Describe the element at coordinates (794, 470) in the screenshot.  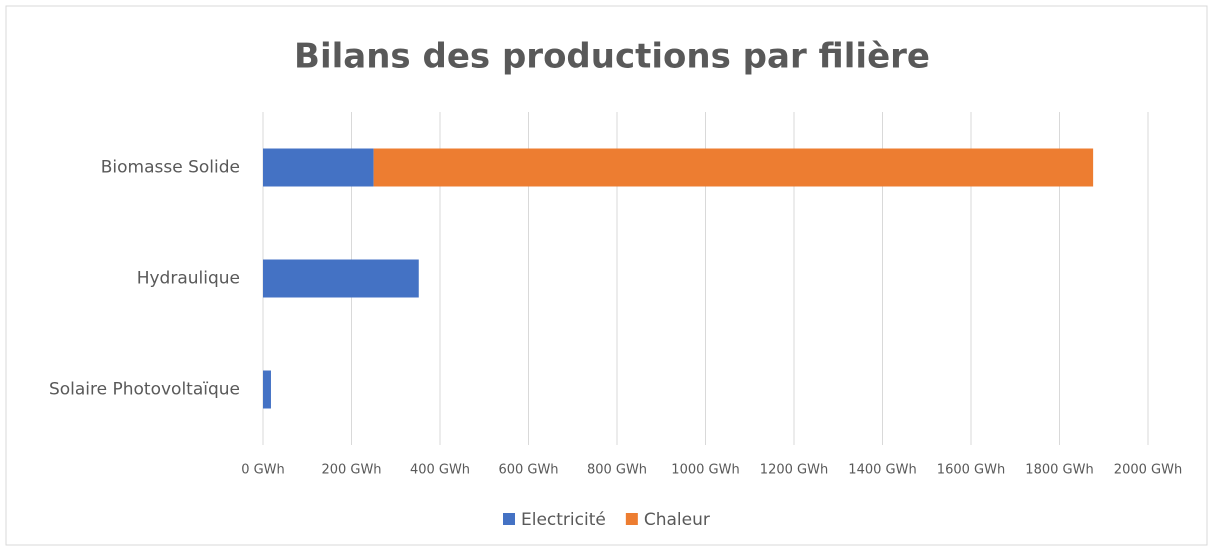
I see `x-tick-label: 1200 GWh` at that location.